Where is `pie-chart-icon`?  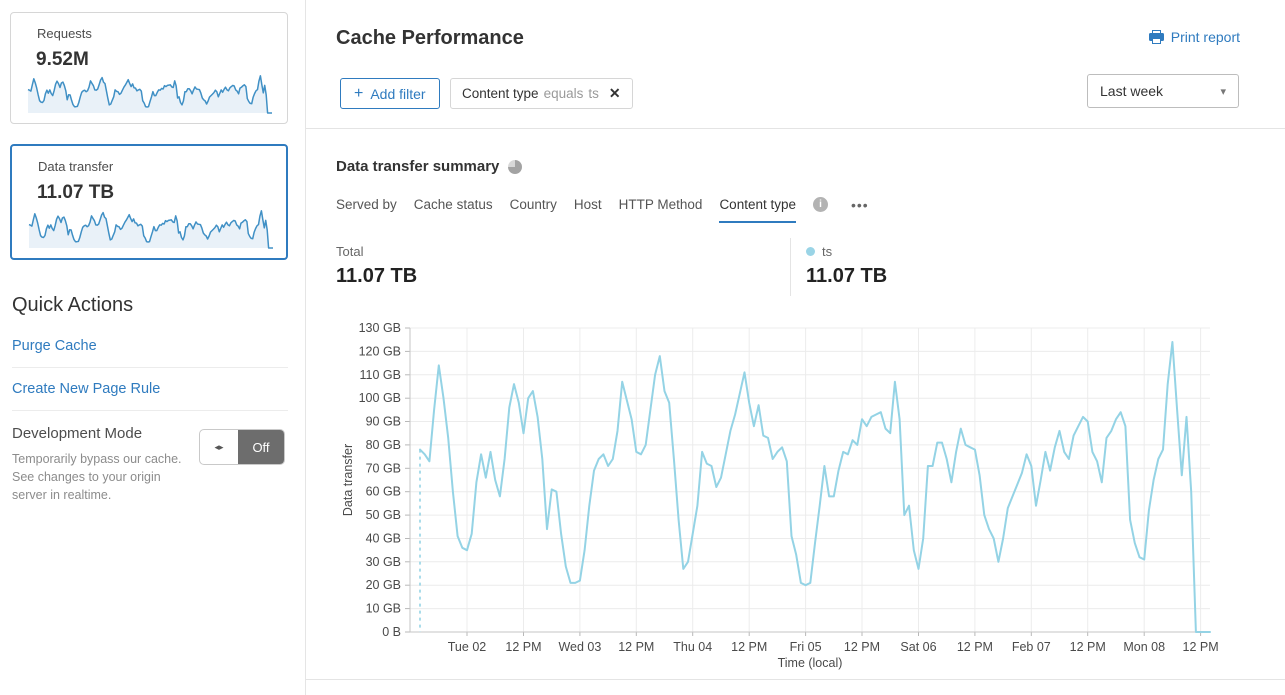 pie-chart-icon is located at coordinates (515, 166).